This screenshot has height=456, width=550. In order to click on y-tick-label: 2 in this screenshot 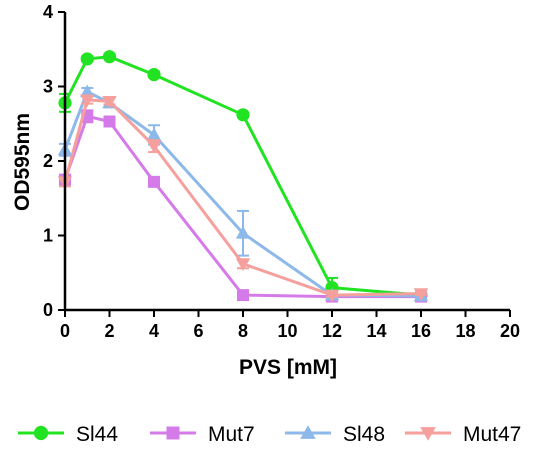, I will do `click(48, 161)`.